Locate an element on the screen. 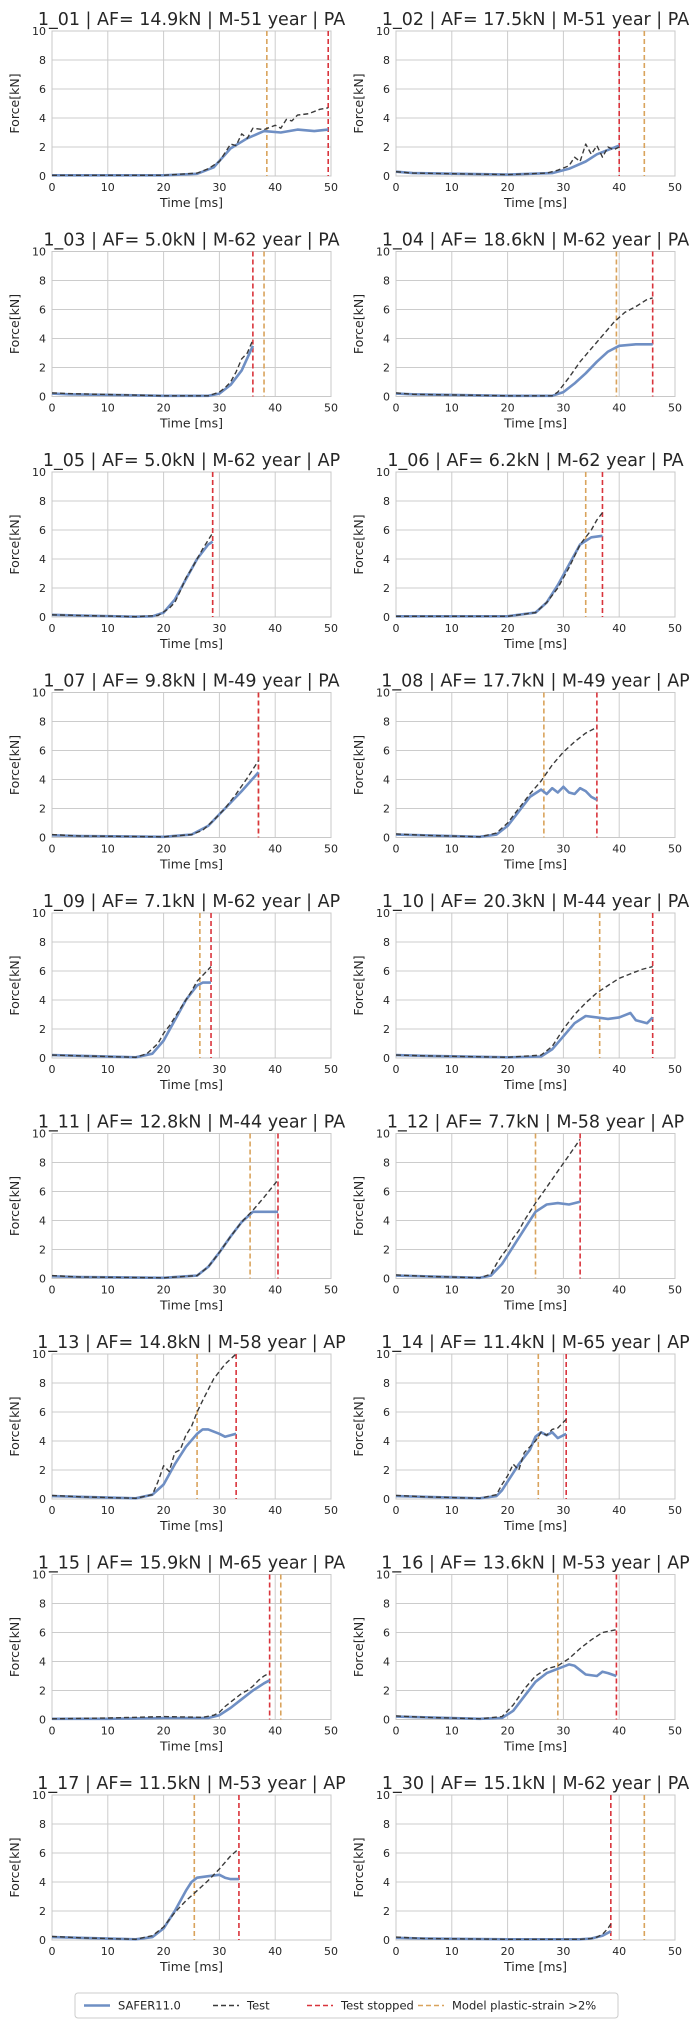 The height and width of the screenshot is (2032, 691). panel-title: 1_15 | AF= 15.9kN | M-65 year | PA is located at coordinates (191, 1564).